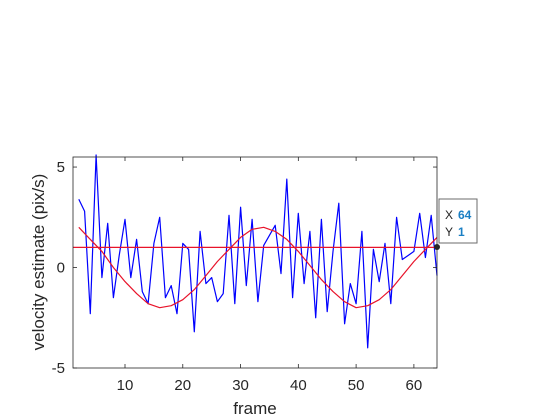 This screenshot has height=420, width=560. I want to click on x-axis-label: frame, so click(254, 408).